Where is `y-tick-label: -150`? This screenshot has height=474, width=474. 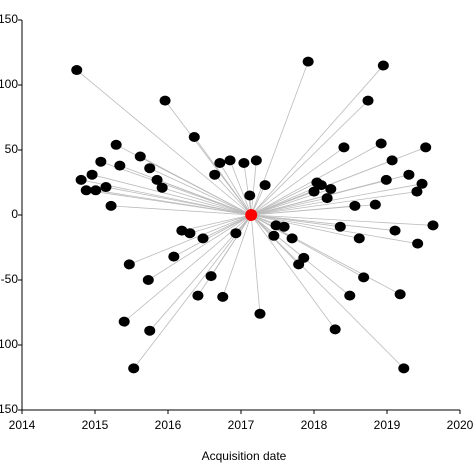 y-tick-label: -150 is located at coordinates (9, 409).